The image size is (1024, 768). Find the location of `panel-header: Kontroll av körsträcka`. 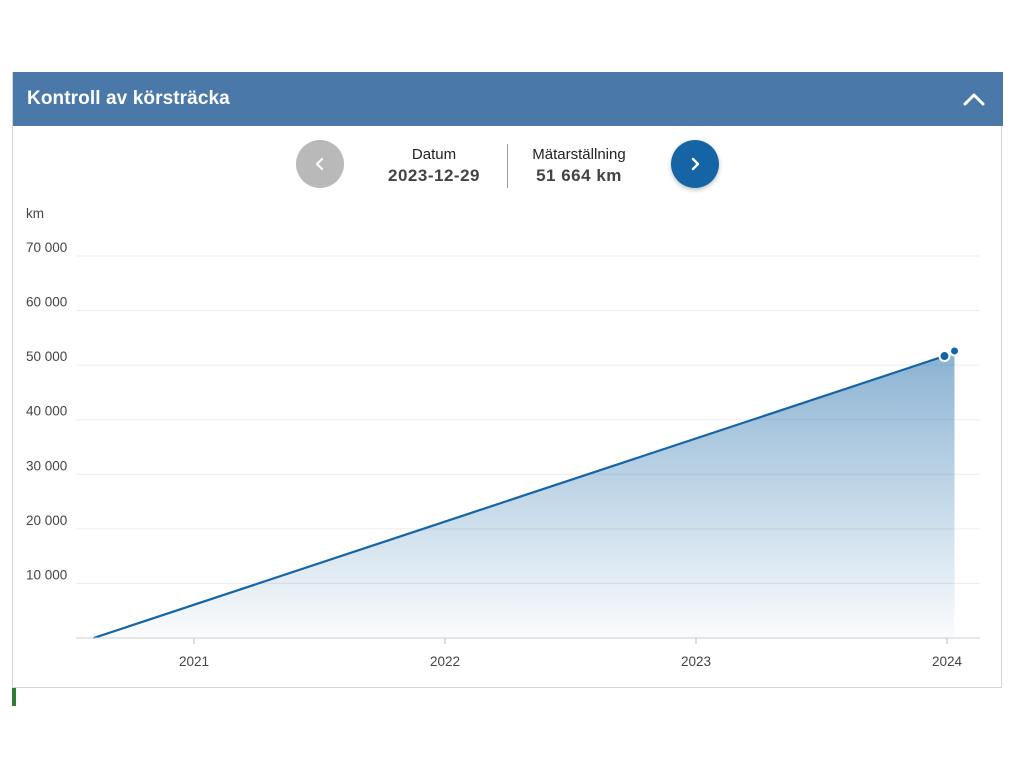

panel-header: Kontroll av körsträcka is located at coordinates (508, 99).